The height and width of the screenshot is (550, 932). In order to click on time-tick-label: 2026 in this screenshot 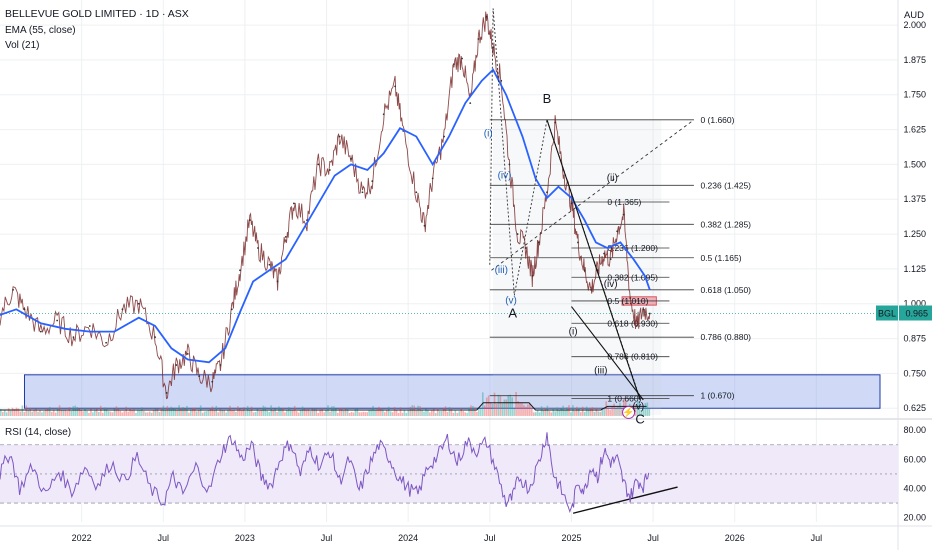, I will do `click(735, 538)`.